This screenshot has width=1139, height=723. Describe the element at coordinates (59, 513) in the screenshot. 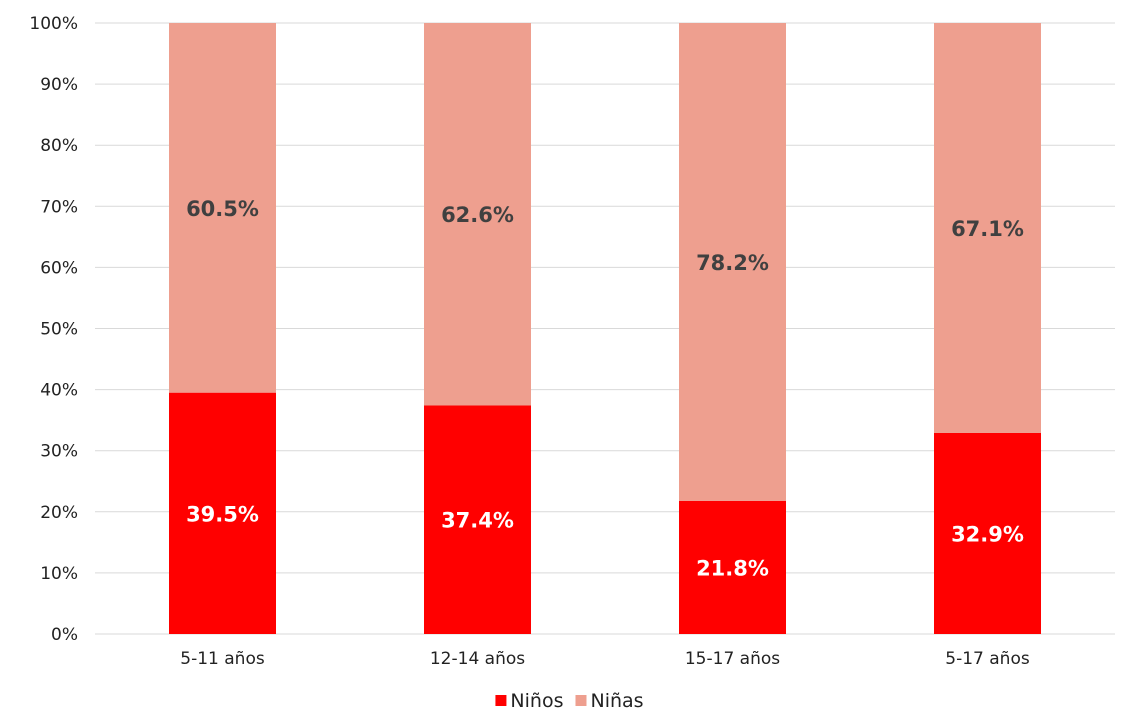

I see `y-tick-label: 20%` at that location.